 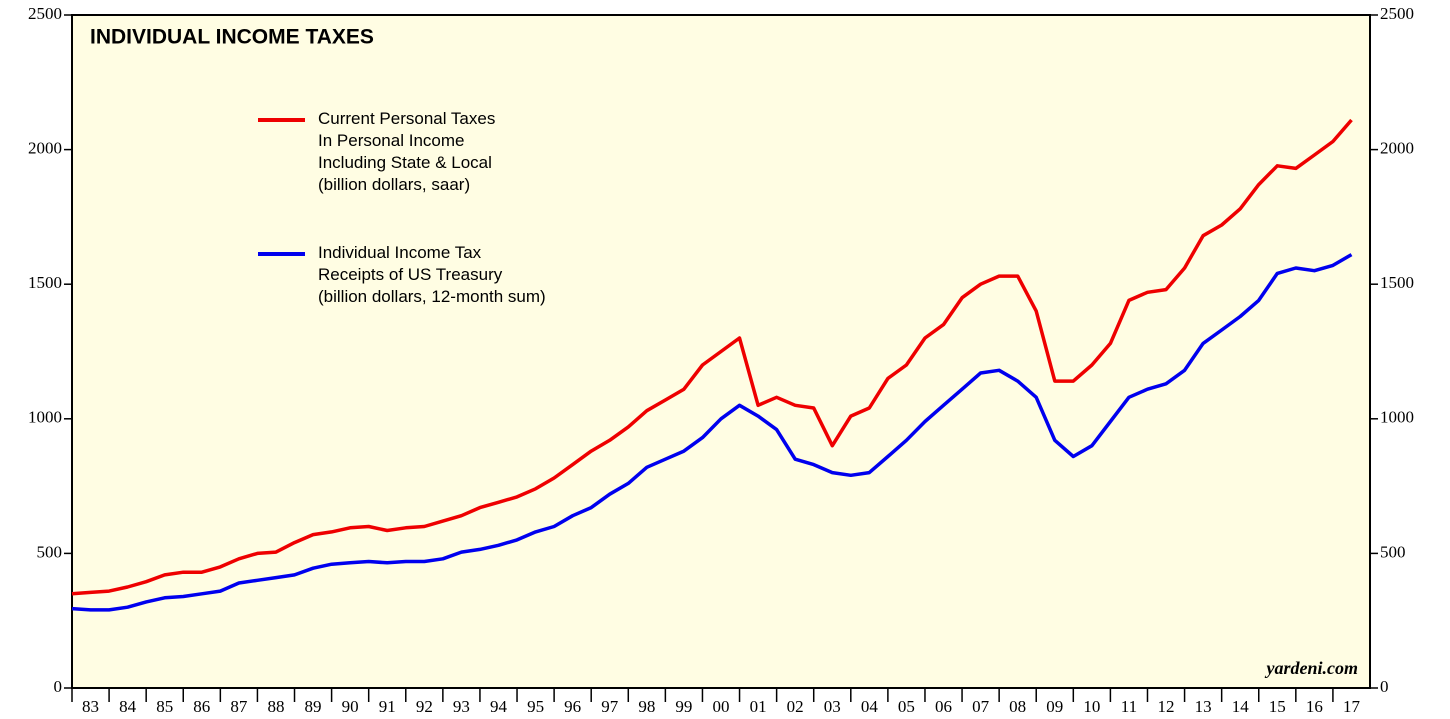 What do you see at coordinates (832, 706) in the screenshot?
I see `x-tick-label: 03` at bounding box center [832, 706].